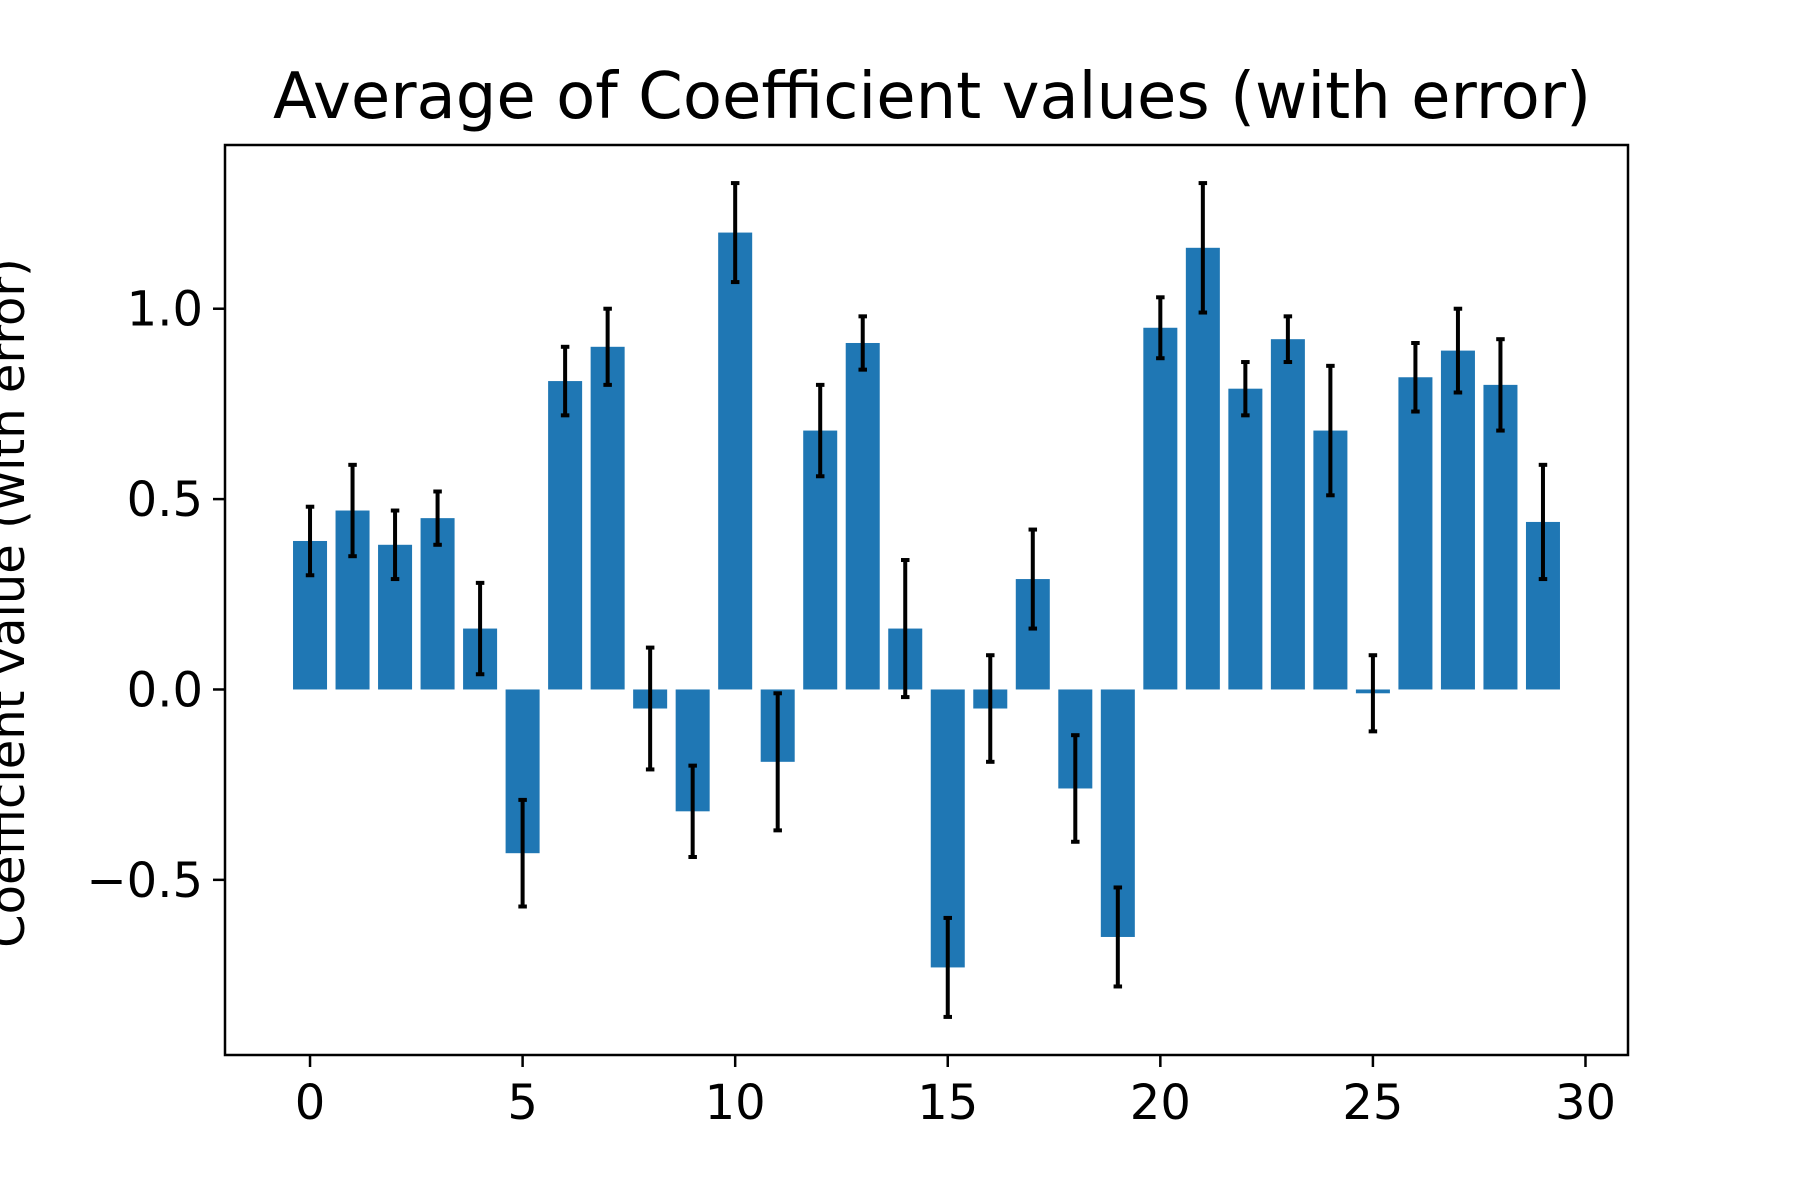 This screenshot has width=1800, height=1200. Describe the element at coordinates (735, 1103) in the screenshot. I see `x-tick-label: 10` at that location.